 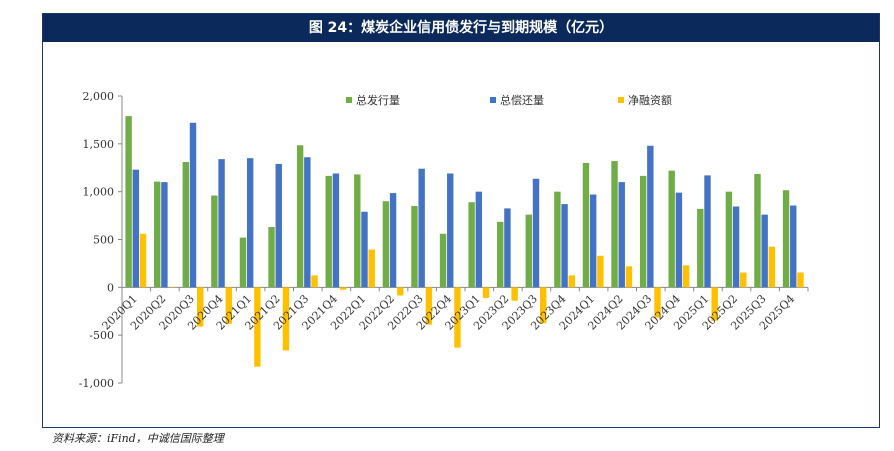 I want to click on bar-总发行量-2022Q4, so click(x=443, y=260).